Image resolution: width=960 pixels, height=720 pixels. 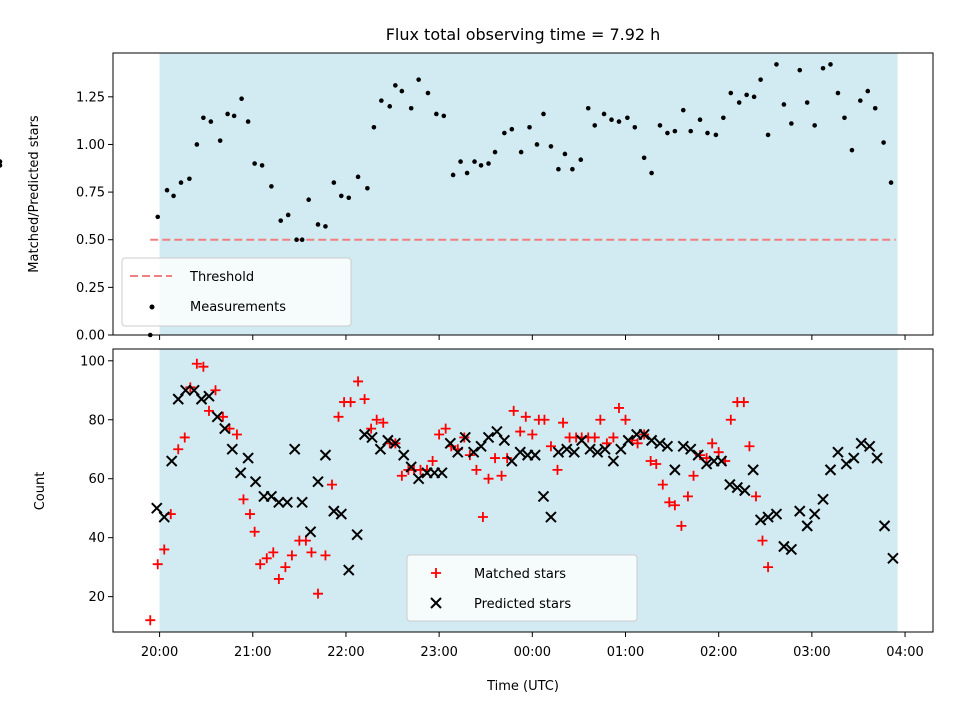 I want to click on bottom-legend-box, so click(x=522, y=588).